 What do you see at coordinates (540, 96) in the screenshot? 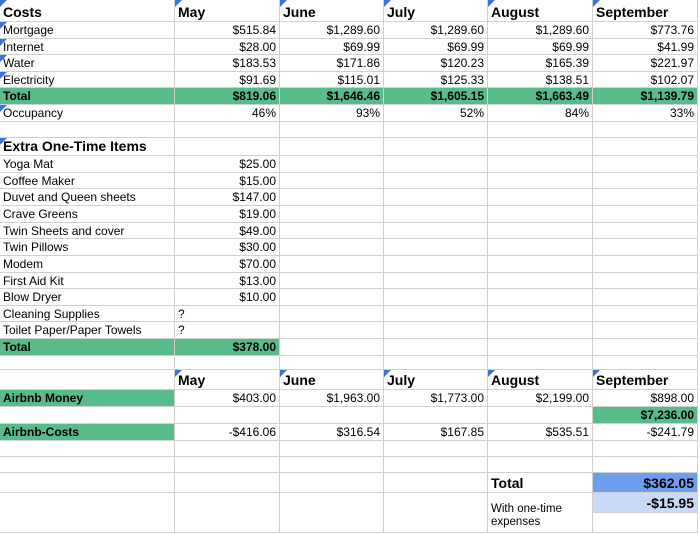
I see `costs-total-cell: $1,663.49` at bounding box center [540, 96].